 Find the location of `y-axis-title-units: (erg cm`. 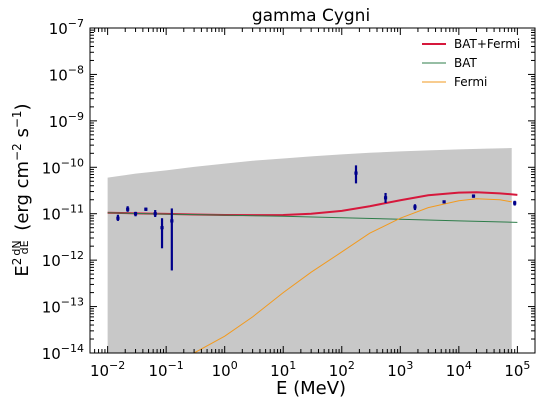

y-axis-title-units: (erg cm is located at coordinates (22, 198).